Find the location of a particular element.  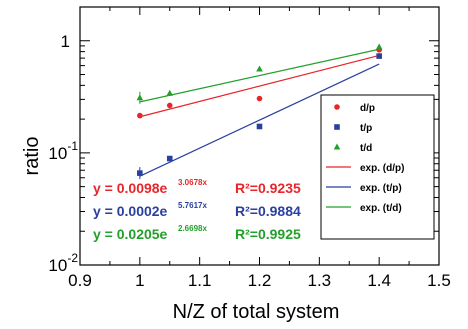

x-axis-title: N/Z of total system is located at coordinates (256, 312).